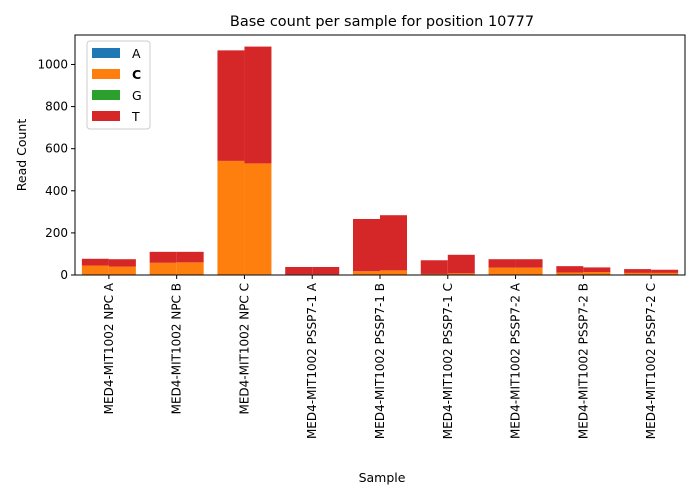  I want to click on x-tick-label: MED4-MIT1002 NPC B, so click(177, 348).